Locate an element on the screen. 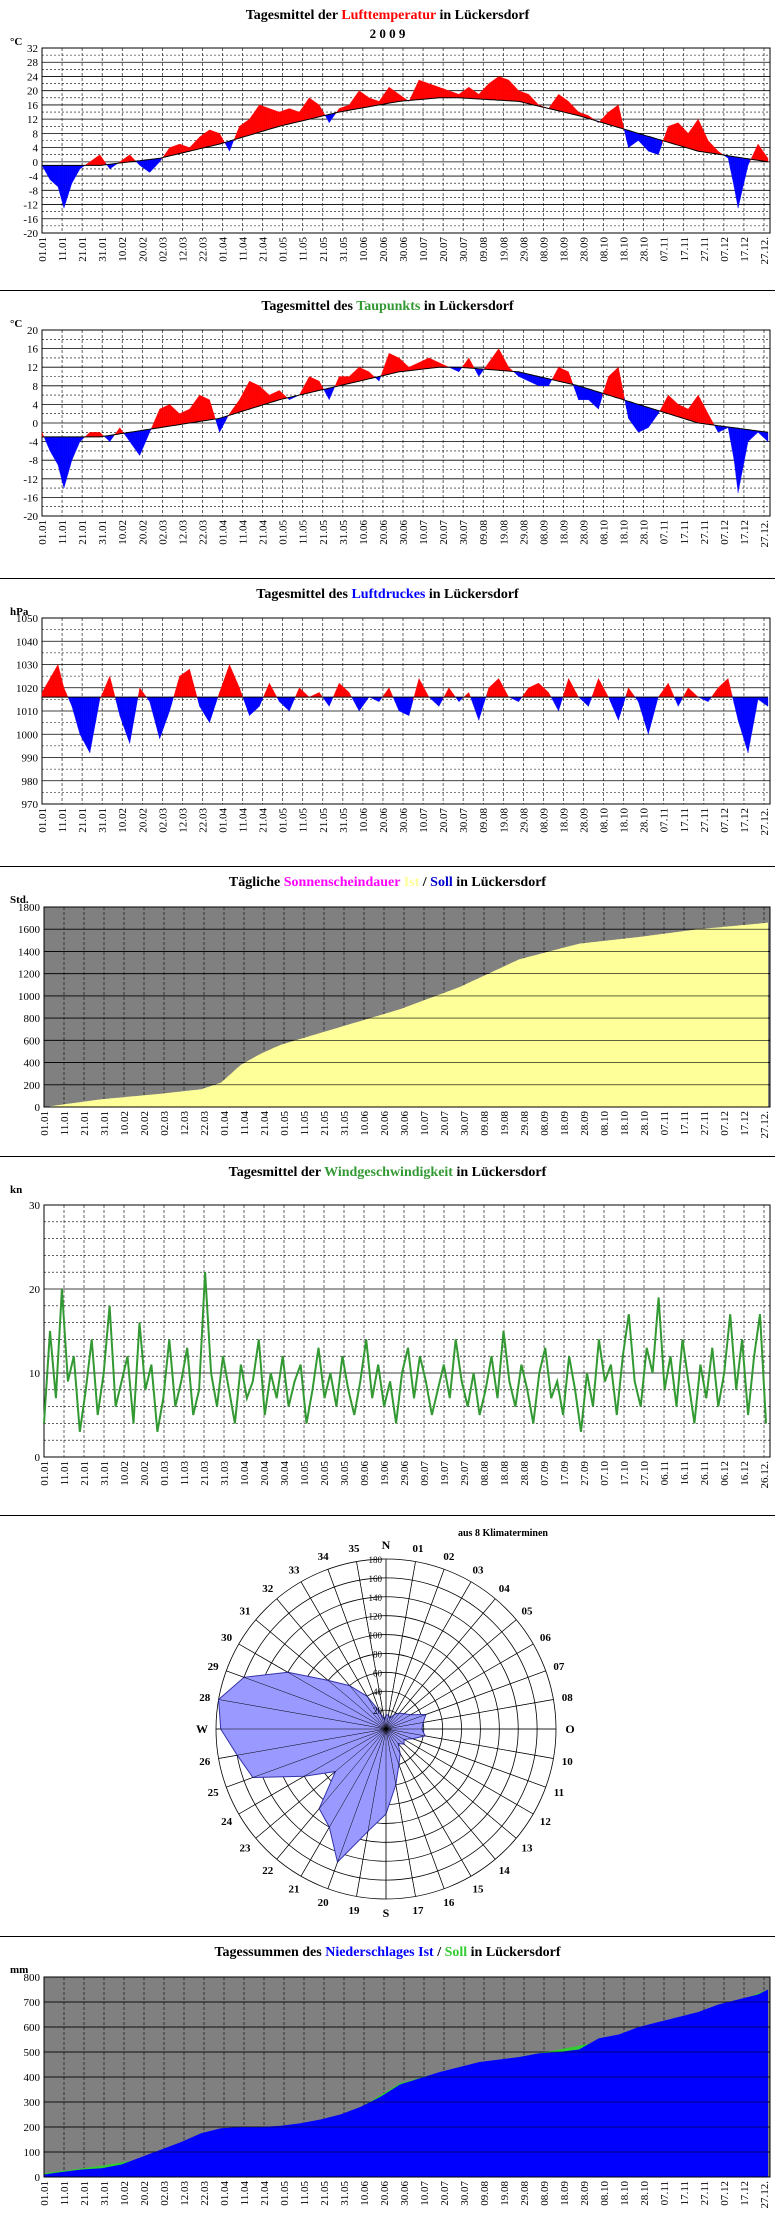  rose-direction-label: 16 is located at coordinates (449, 1903).